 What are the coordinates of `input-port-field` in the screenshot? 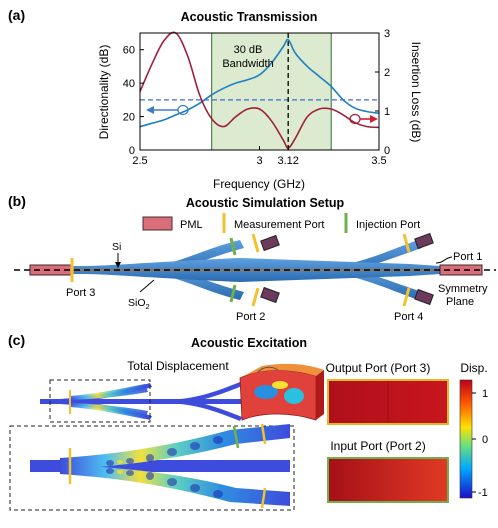 It's located at (388, 480).